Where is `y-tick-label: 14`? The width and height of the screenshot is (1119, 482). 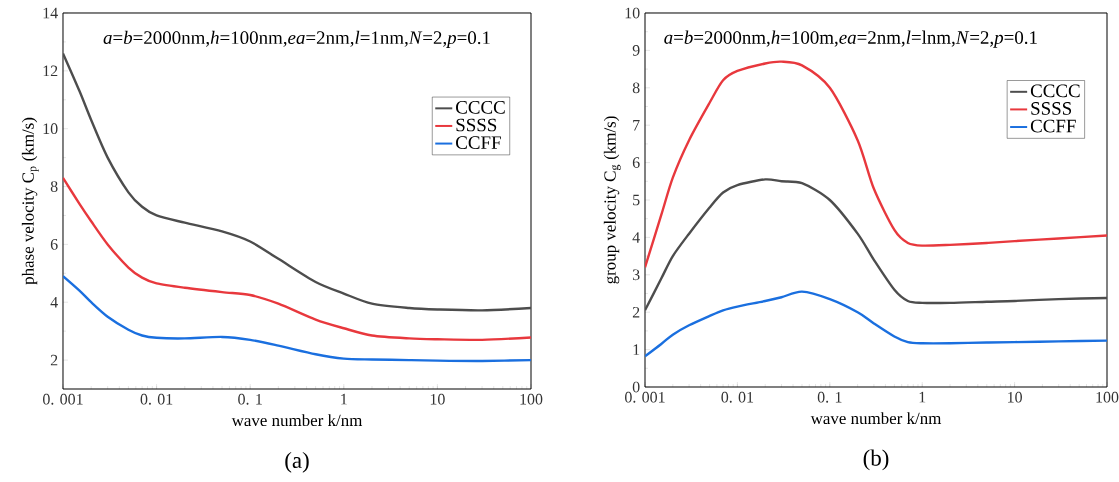 y-tick-label: 14 is located at coordinates (50, 13).